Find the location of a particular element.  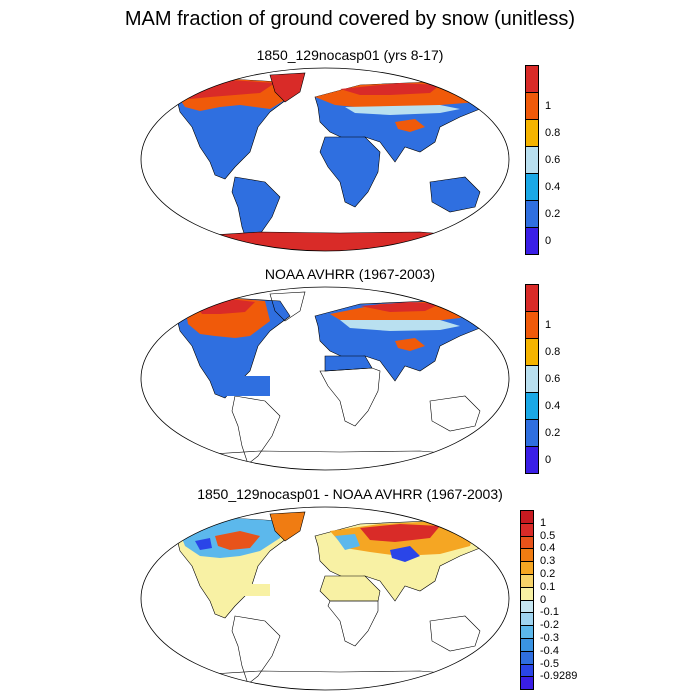

australia-land is located at coordinates (455, 194).